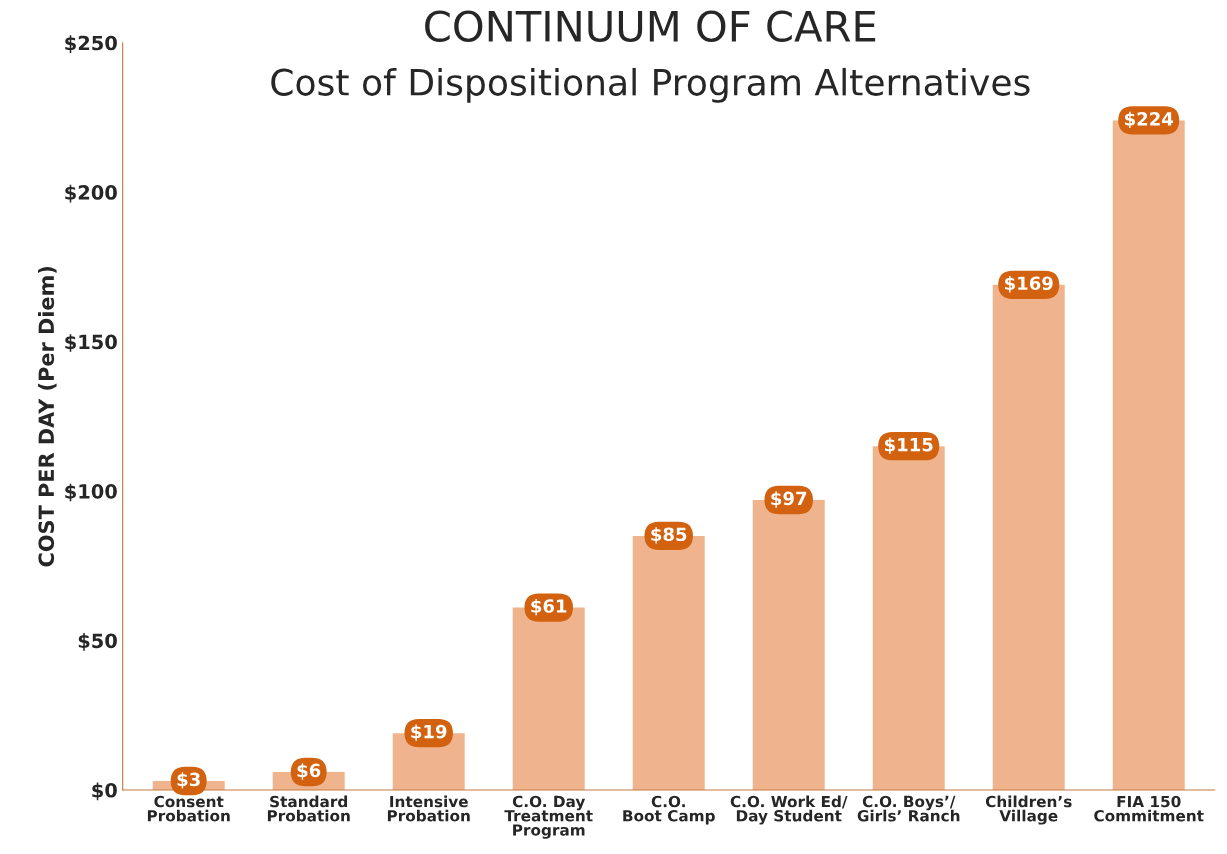 Image resolution: width=1227 pixels, height=854 pixels. I want to click on y-tick-label: $0, so click(104, 791).